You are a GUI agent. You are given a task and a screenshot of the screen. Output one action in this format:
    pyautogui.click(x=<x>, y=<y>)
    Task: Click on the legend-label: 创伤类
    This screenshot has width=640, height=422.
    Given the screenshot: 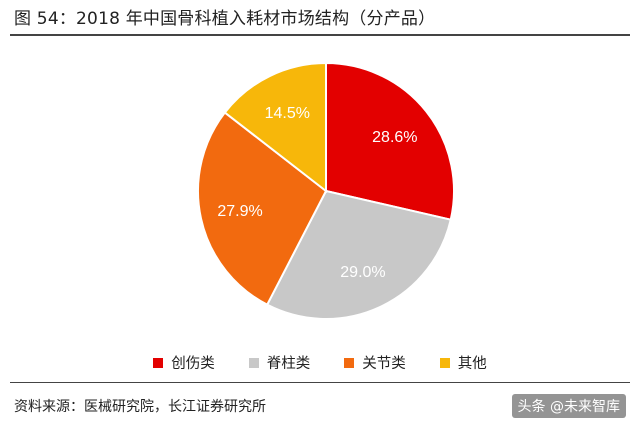 What is the action you would take?
    pyautogui.click(x=193, y=364)
    